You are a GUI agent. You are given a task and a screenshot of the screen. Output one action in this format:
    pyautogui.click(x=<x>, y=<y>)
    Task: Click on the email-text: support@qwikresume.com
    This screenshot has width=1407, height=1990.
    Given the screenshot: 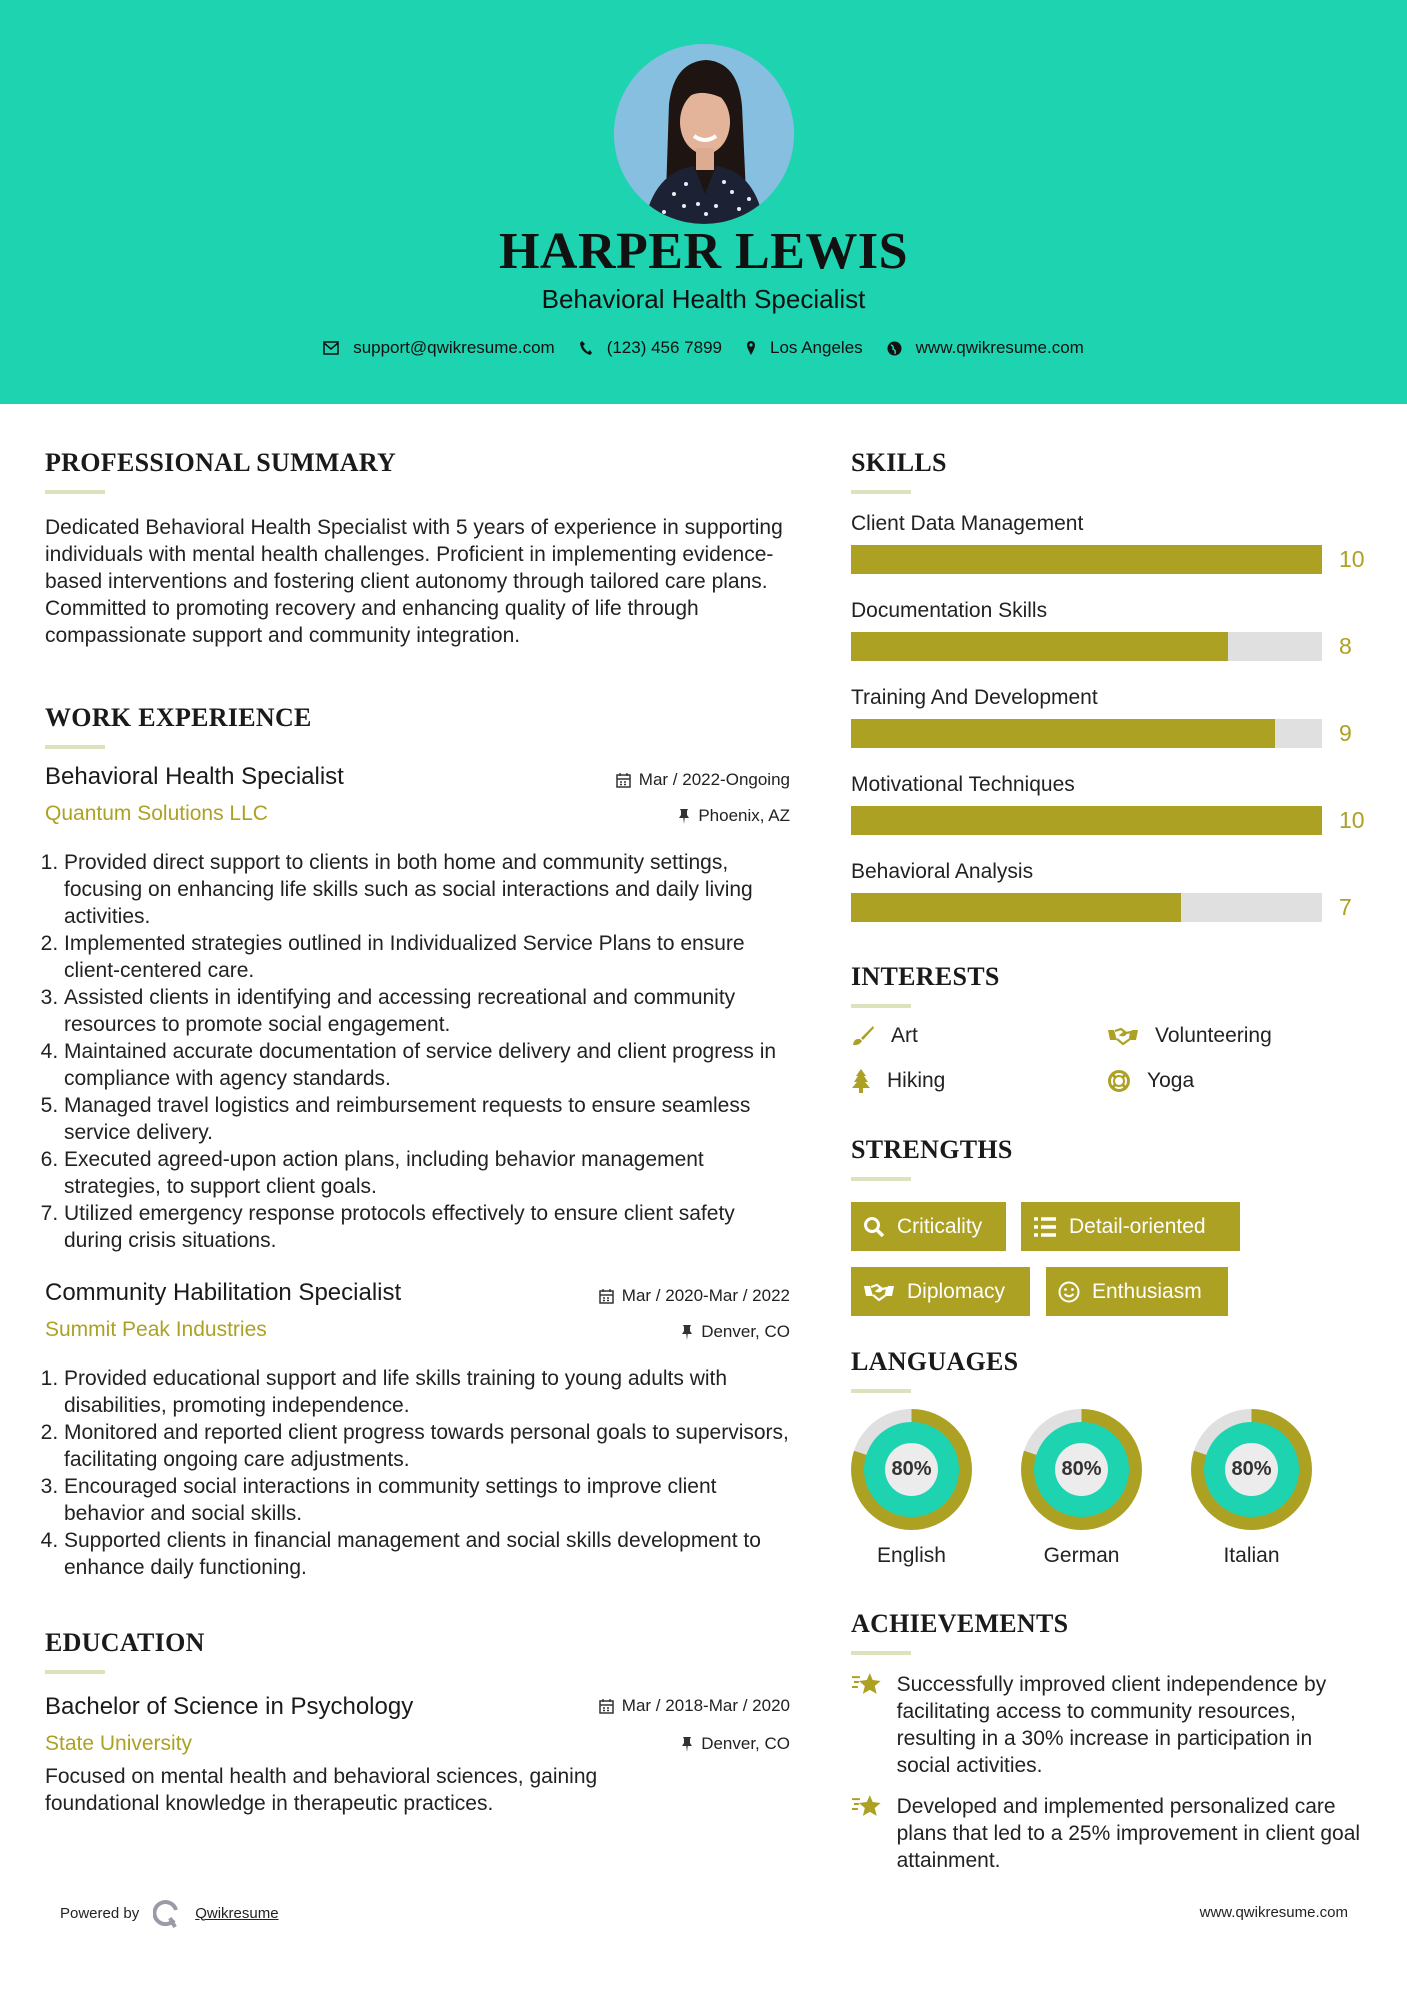 What is the action you would take?
    pyautogui.click(x=454, y=347)
    